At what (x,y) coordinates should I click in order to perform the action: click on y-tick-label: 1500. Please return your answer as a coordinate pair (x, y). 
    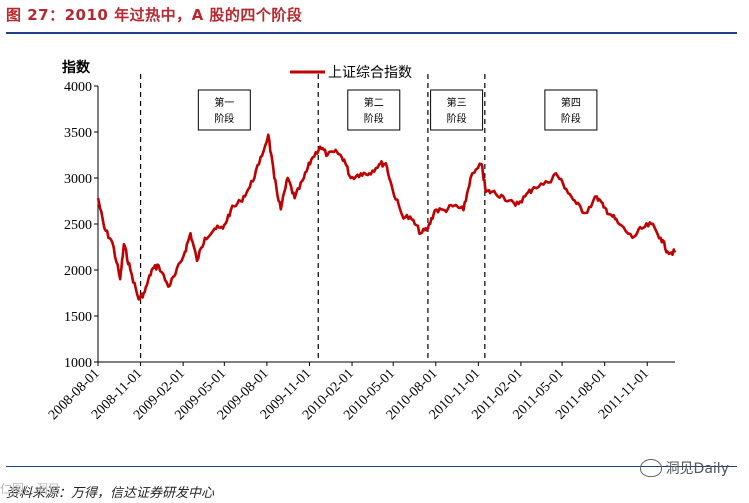
    Looking at the image, I should click on (78, 317).